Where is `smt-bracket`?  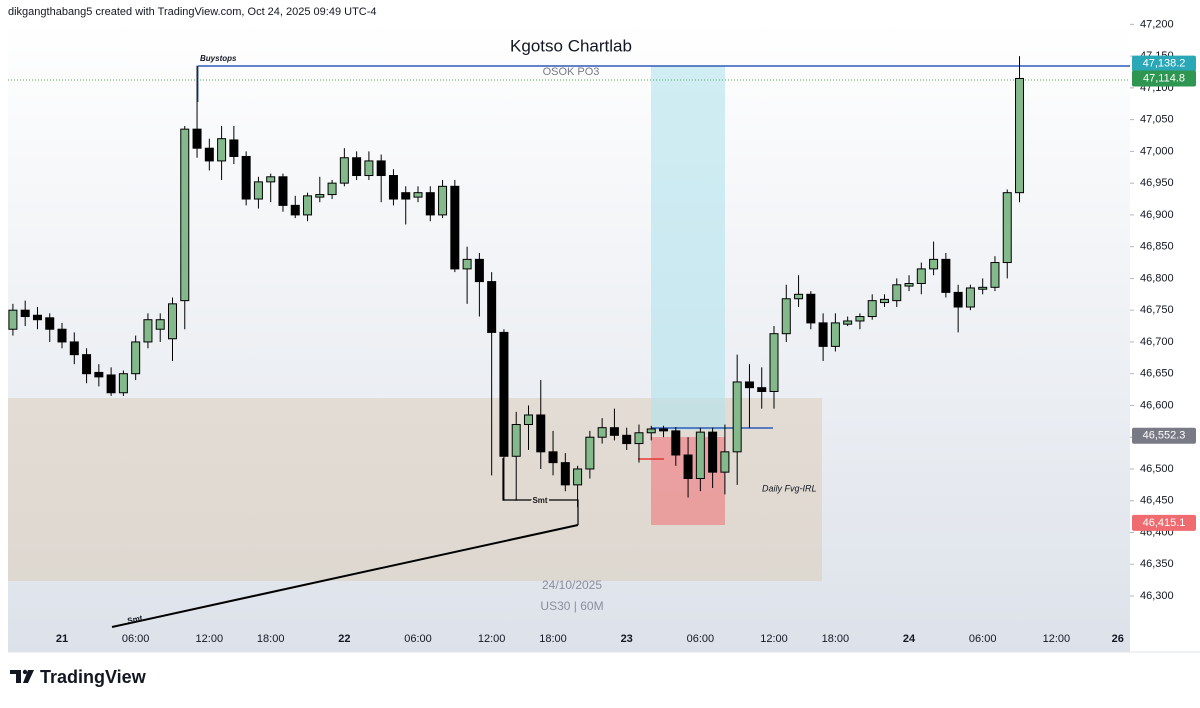 smt-bracket is located at coordinates (540, 491).